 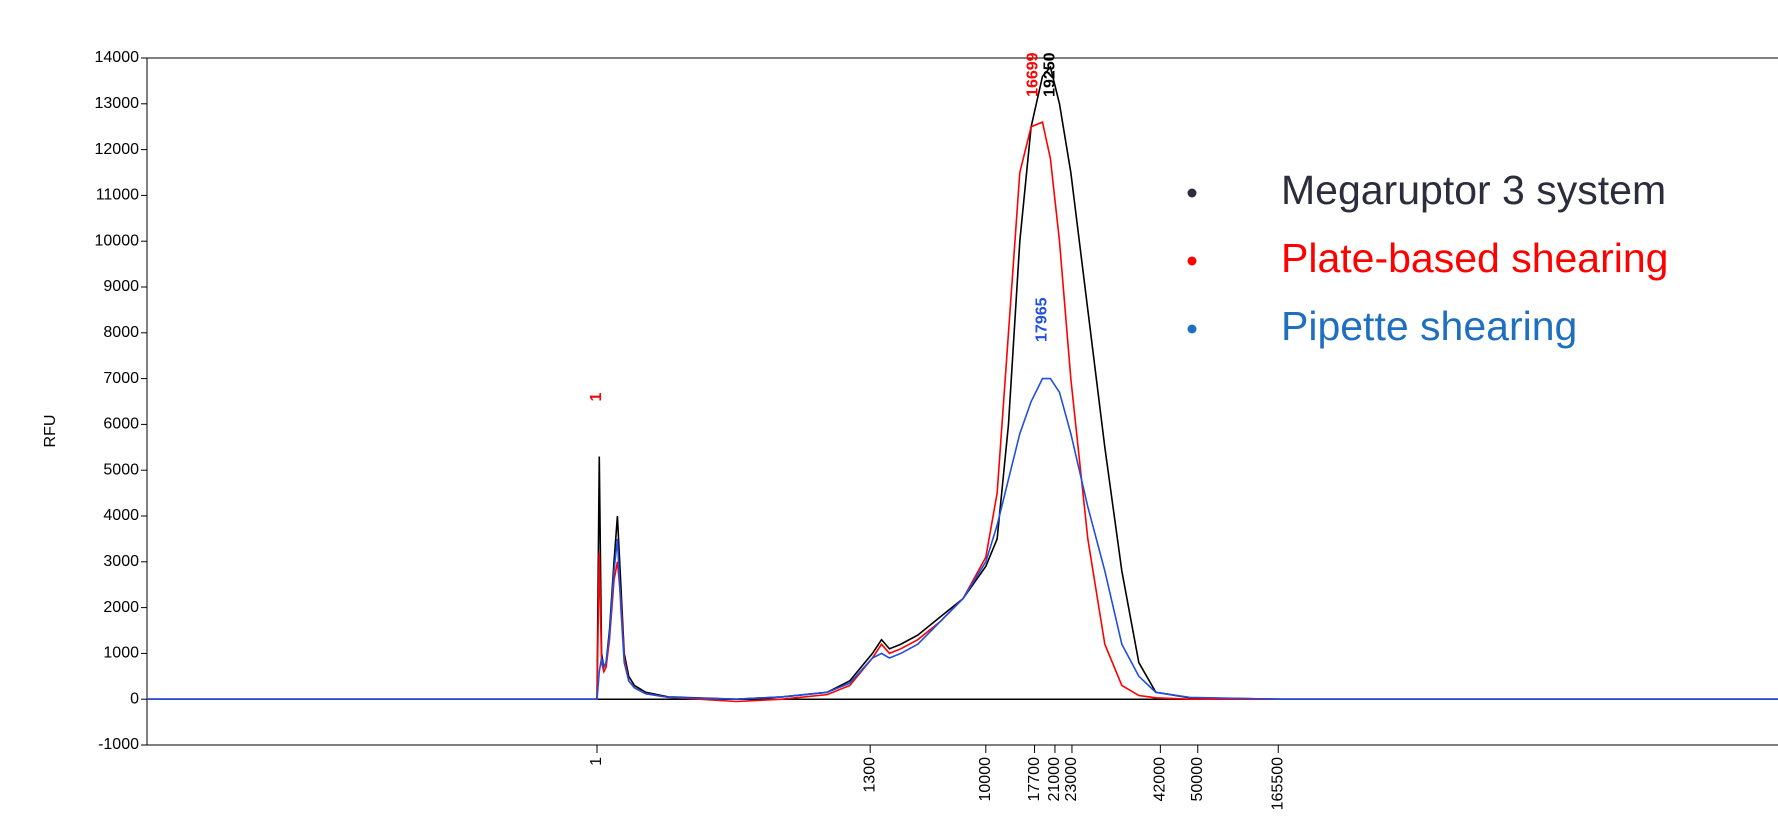 I want to click on peak-label: 17965, so click(x=1042, y=319).